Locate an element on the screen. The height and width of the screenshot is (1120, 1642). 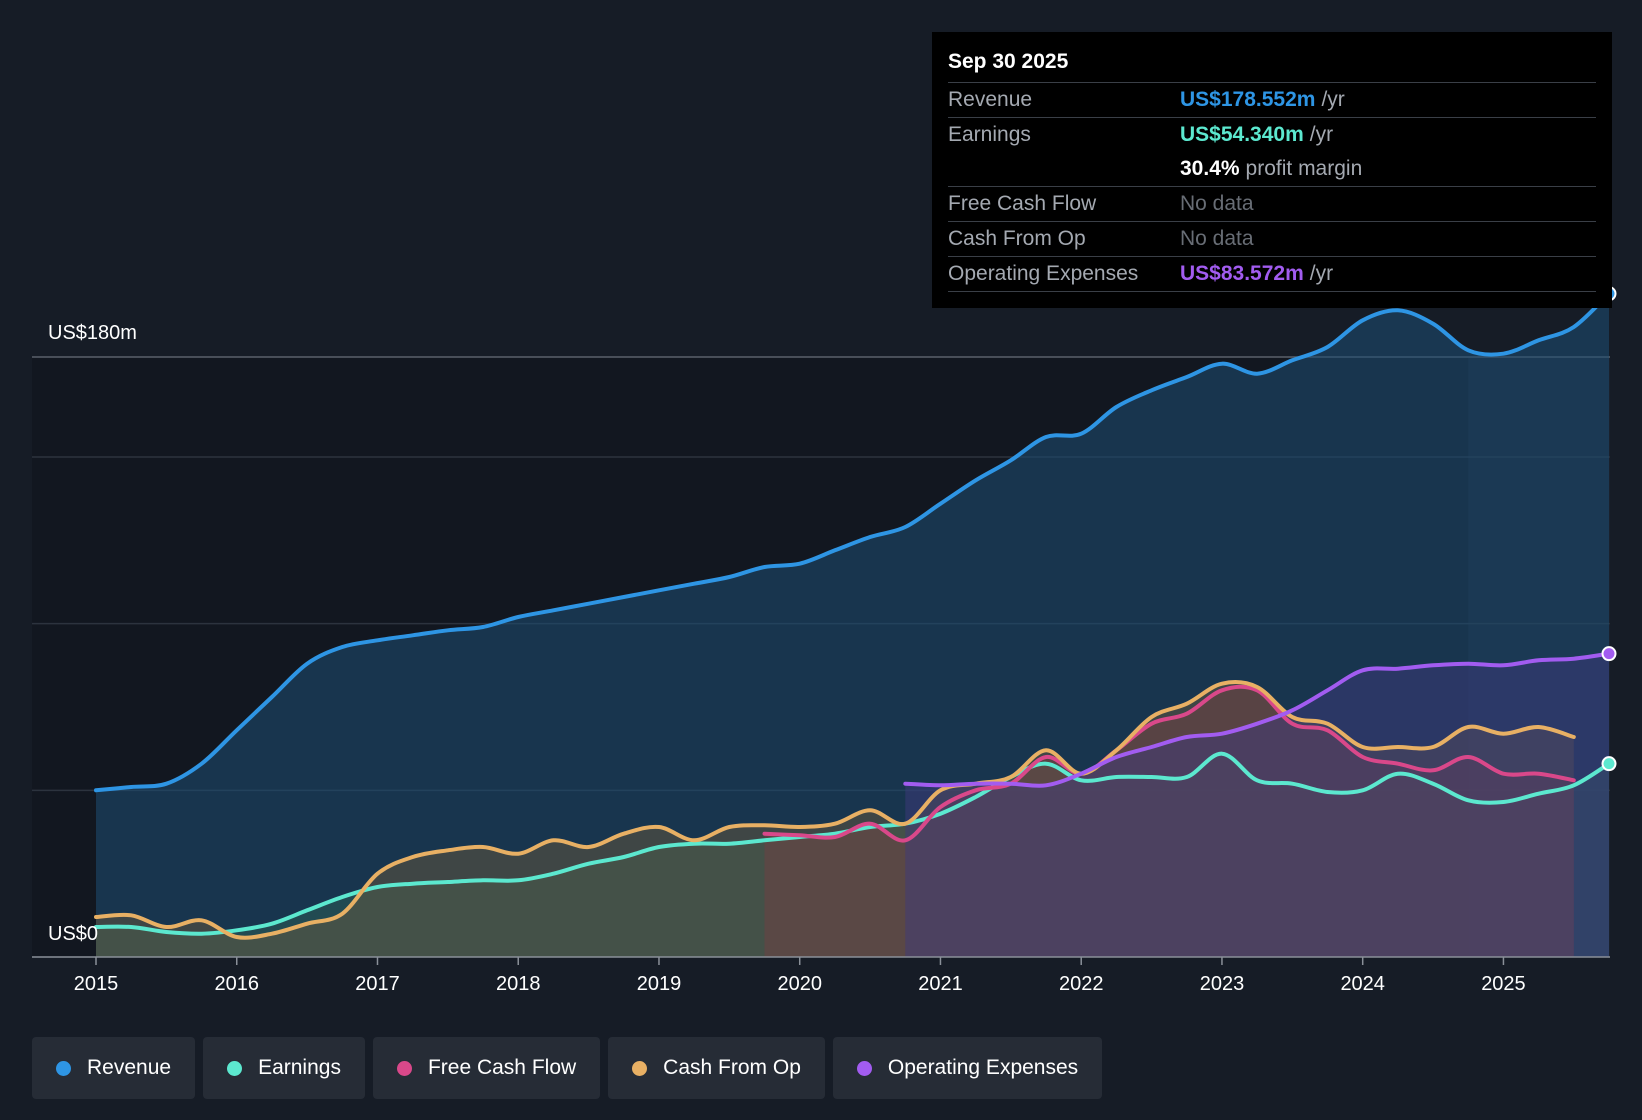
tooltip-label is located at coordinates (1064, 169).